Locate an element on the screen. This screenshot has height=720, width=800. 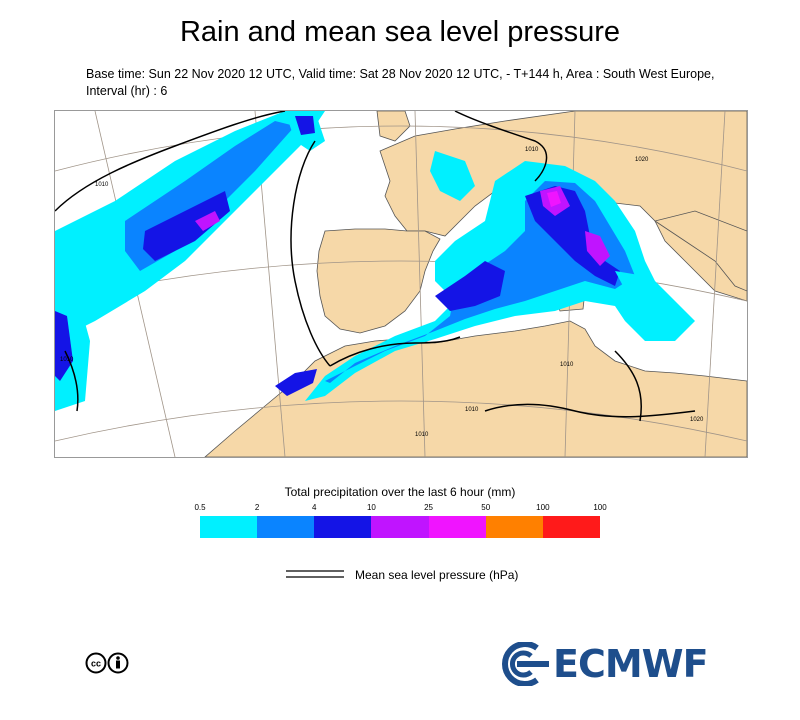
ecmwf-logo-icon is located at coordinates (525, 664).